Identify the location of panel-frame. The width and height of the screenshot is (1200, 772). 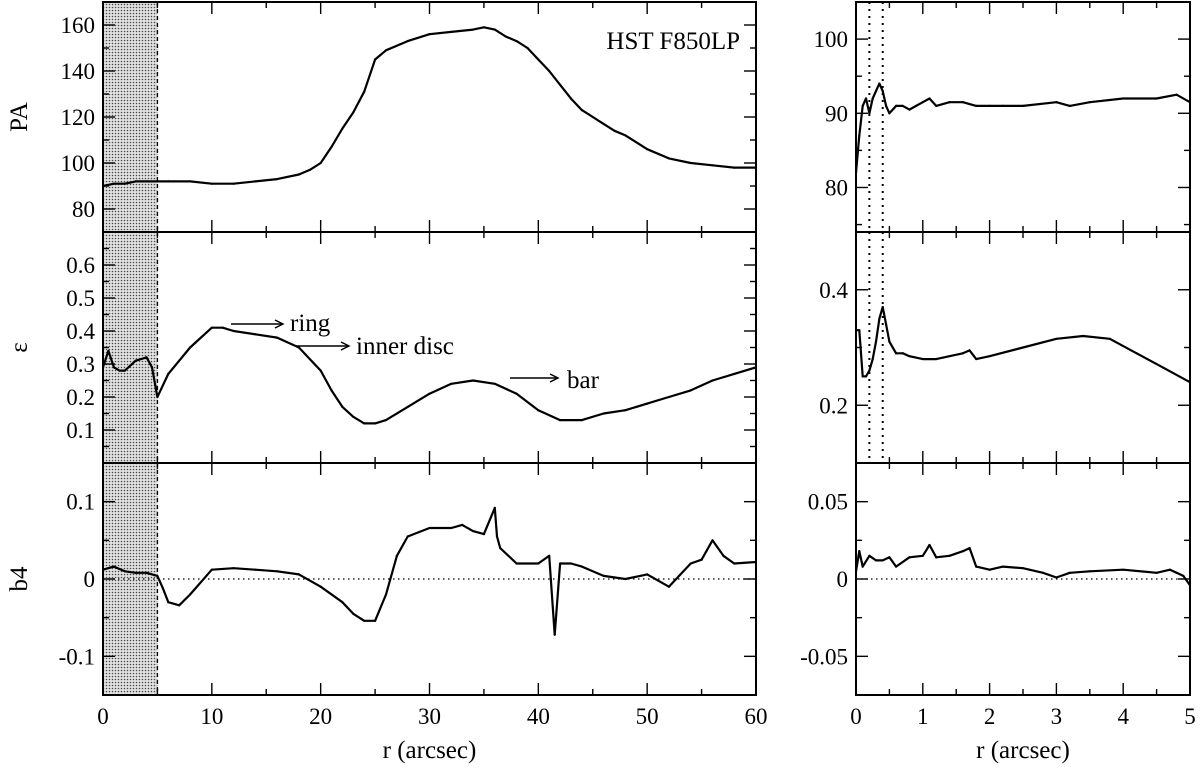
(1023, 579).